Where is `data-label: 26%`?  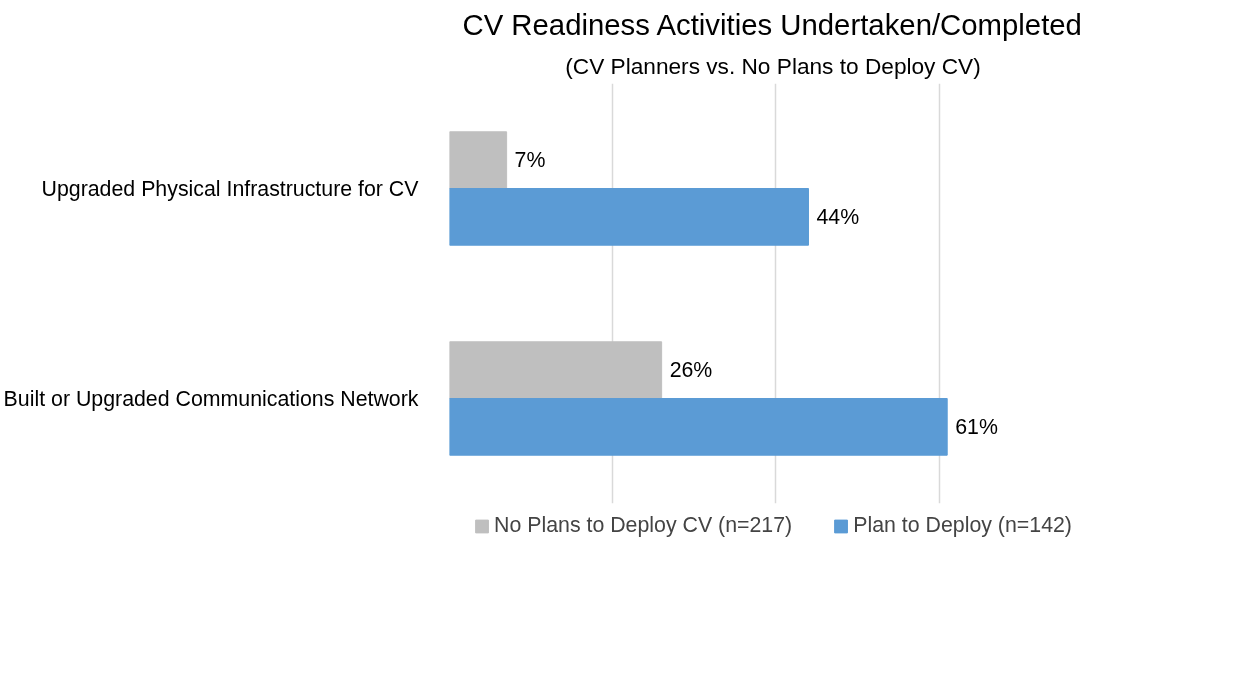
data-label: 26% is located at coordinates (691, 370).